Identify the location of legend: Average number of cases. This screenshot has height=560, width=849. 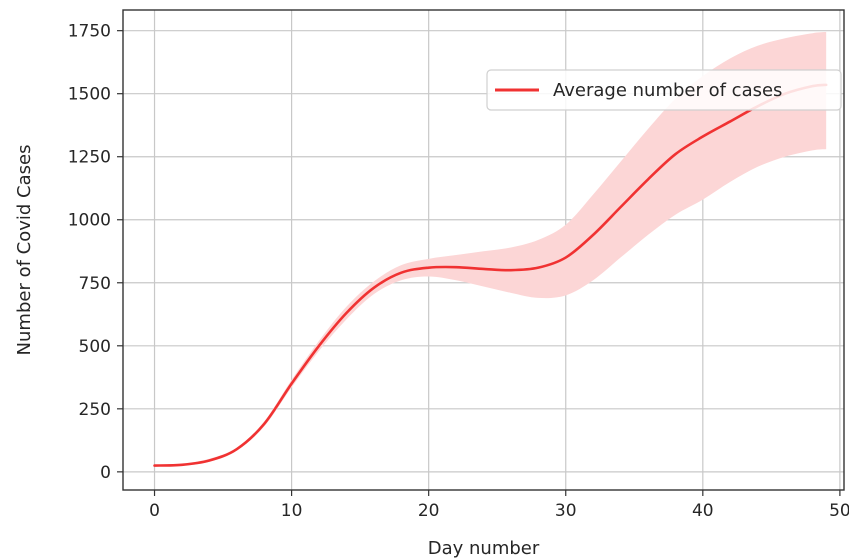
(664, 90).